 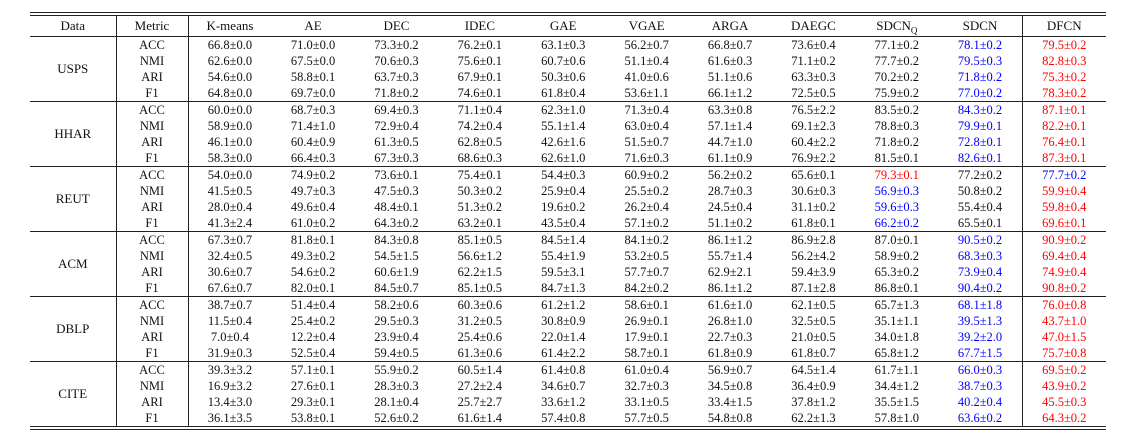 What do you see at coordinates (730, 402) in the screenshot?
I see `value-cell: 33.4±1.5` at bounding box center [730, 402].